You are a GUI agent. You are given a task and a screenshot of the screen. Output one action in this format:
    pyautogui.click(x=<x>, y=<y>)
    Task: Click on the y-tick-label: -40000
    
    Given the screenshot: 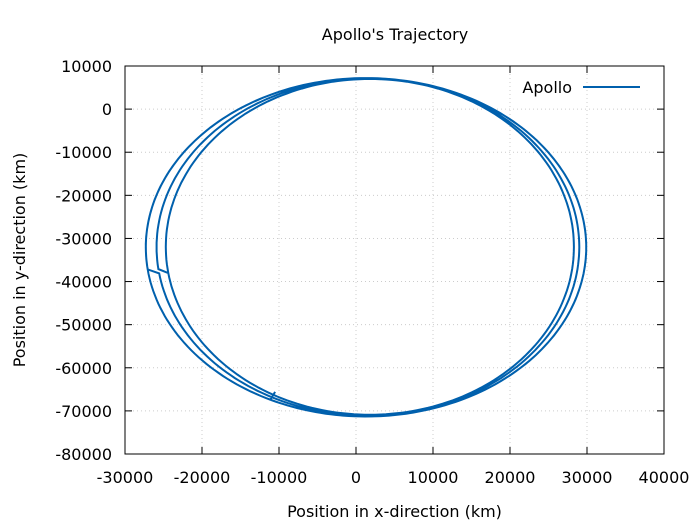 What is the action you would take?
    pyautogui.click(x=83, y=282)
    